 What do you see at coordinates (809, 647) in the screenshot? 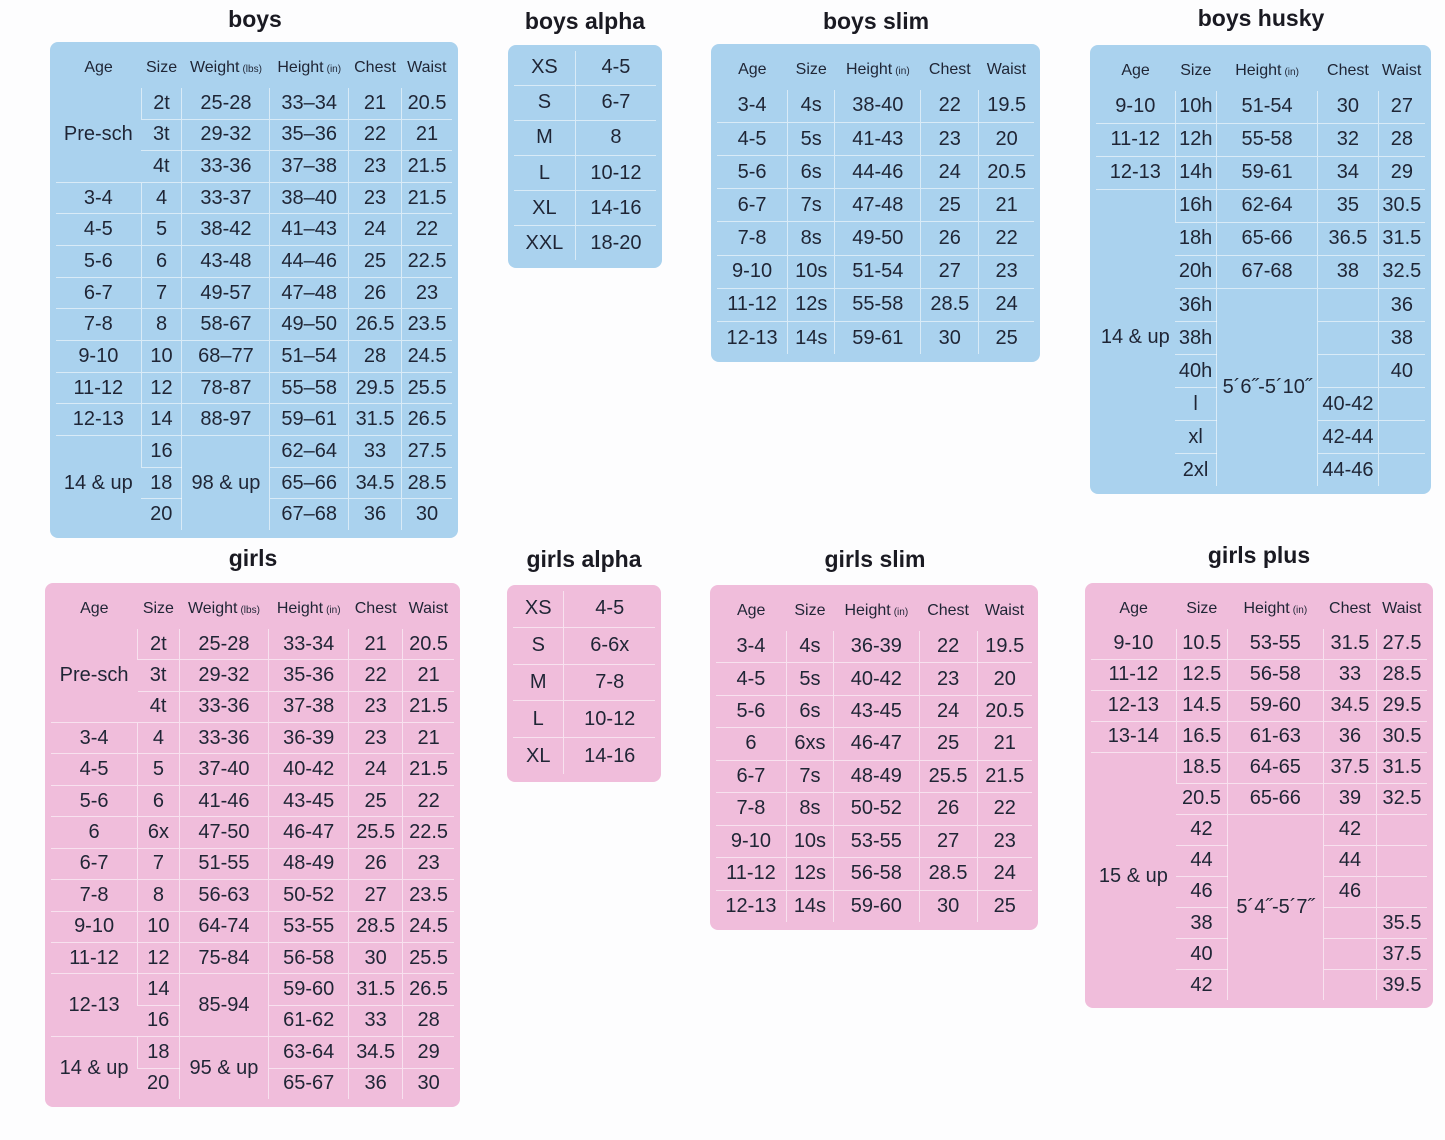
I see `table-cell: 4s` at bounding box center [809, 647].